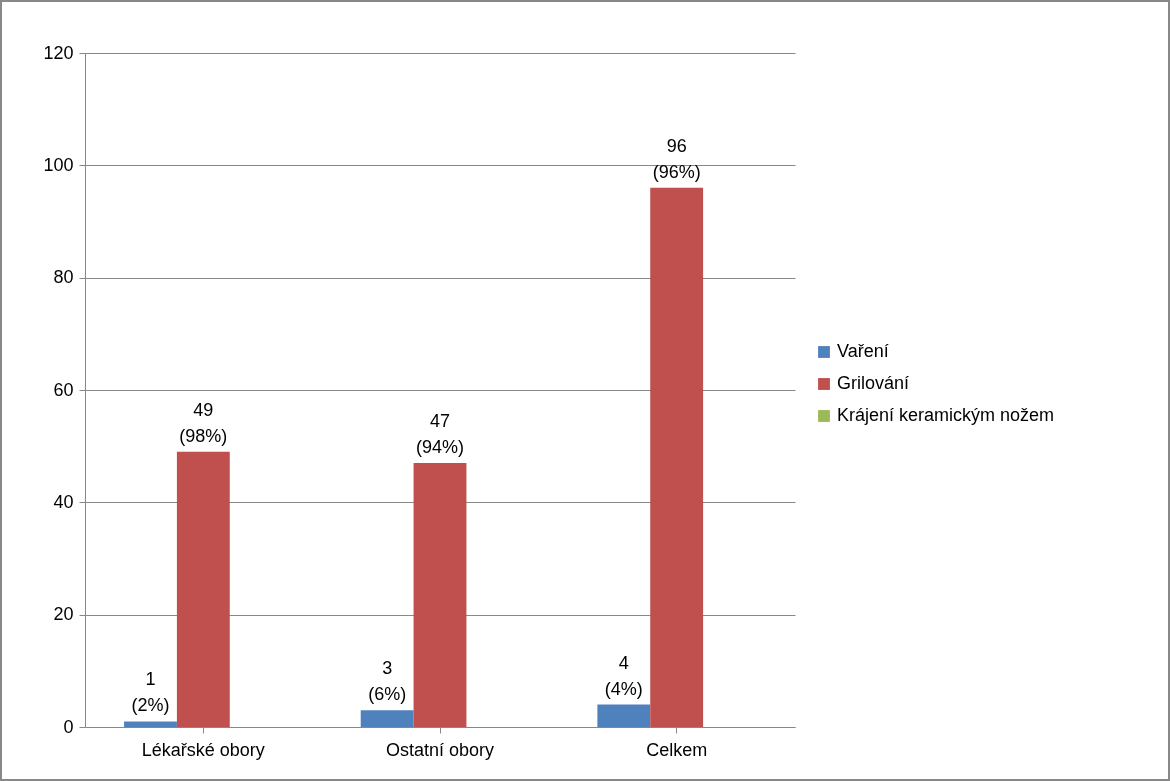  What do you see at coordinates (677, 749) in the screenshot?
I see `x-tick-label: Celkem` at bounding box center [677, 749].